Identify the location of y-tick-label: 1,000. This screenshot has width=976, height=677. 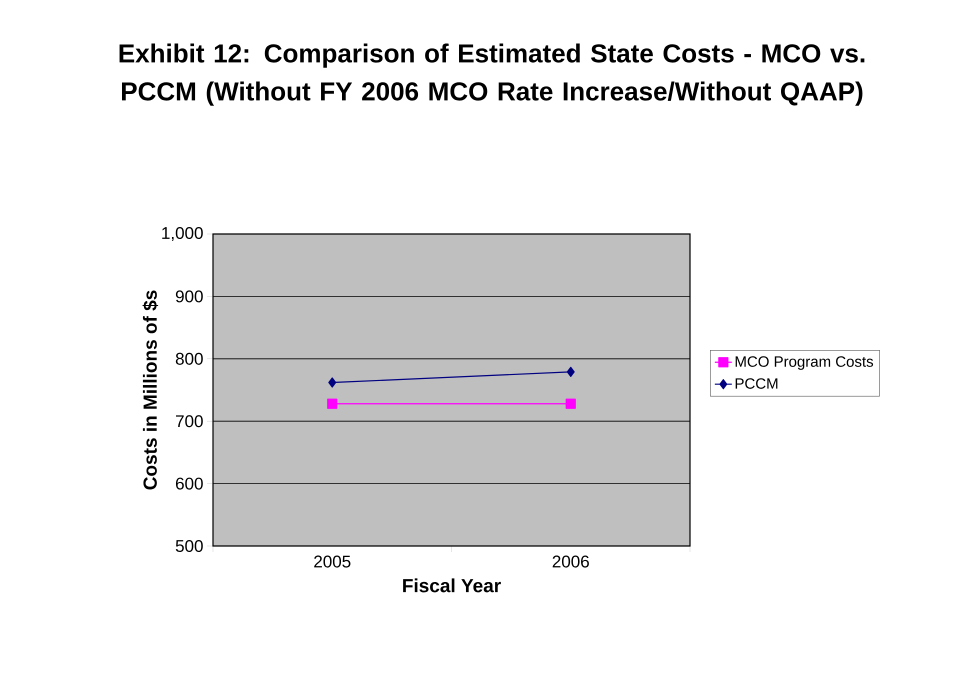
(182, 234).